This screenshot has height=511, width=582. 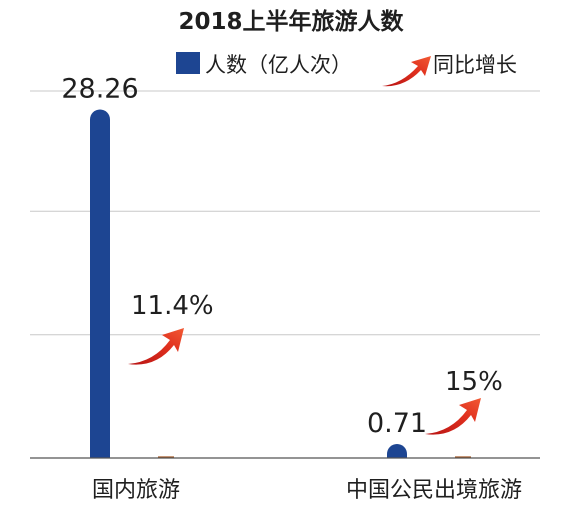 I want to click on chart-title: 2018上半年旅游人数, so click(x=291, y=21).